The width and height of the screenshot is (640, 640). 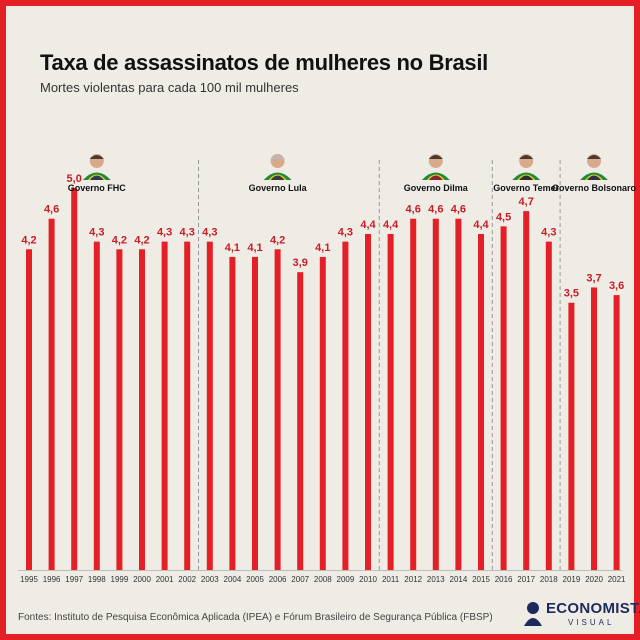 What do you see at coordinates (52, 579) in the screenshot?
I see `x-tick-label-1996: 1996` at bounding box center [52, 579].